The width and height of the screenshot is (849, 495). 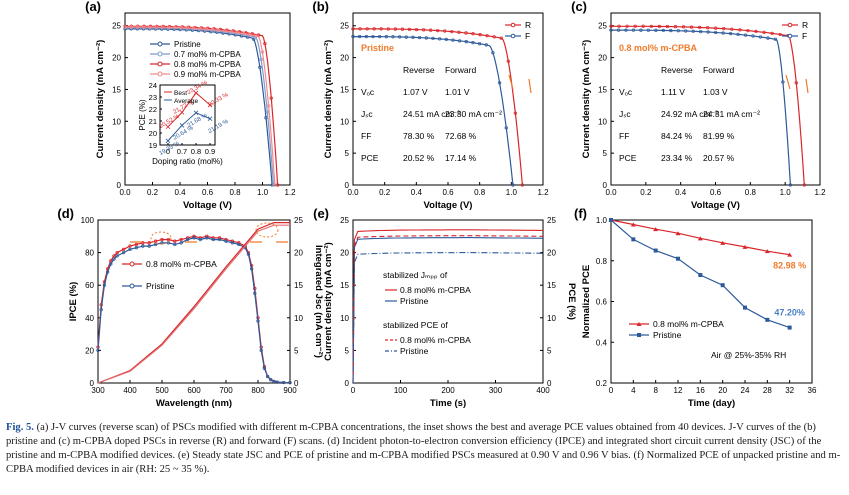 What do you see at coordinates (267, 230) in the screenshot?
I see `highlight-ellipse` at bounding box center [267, 230].